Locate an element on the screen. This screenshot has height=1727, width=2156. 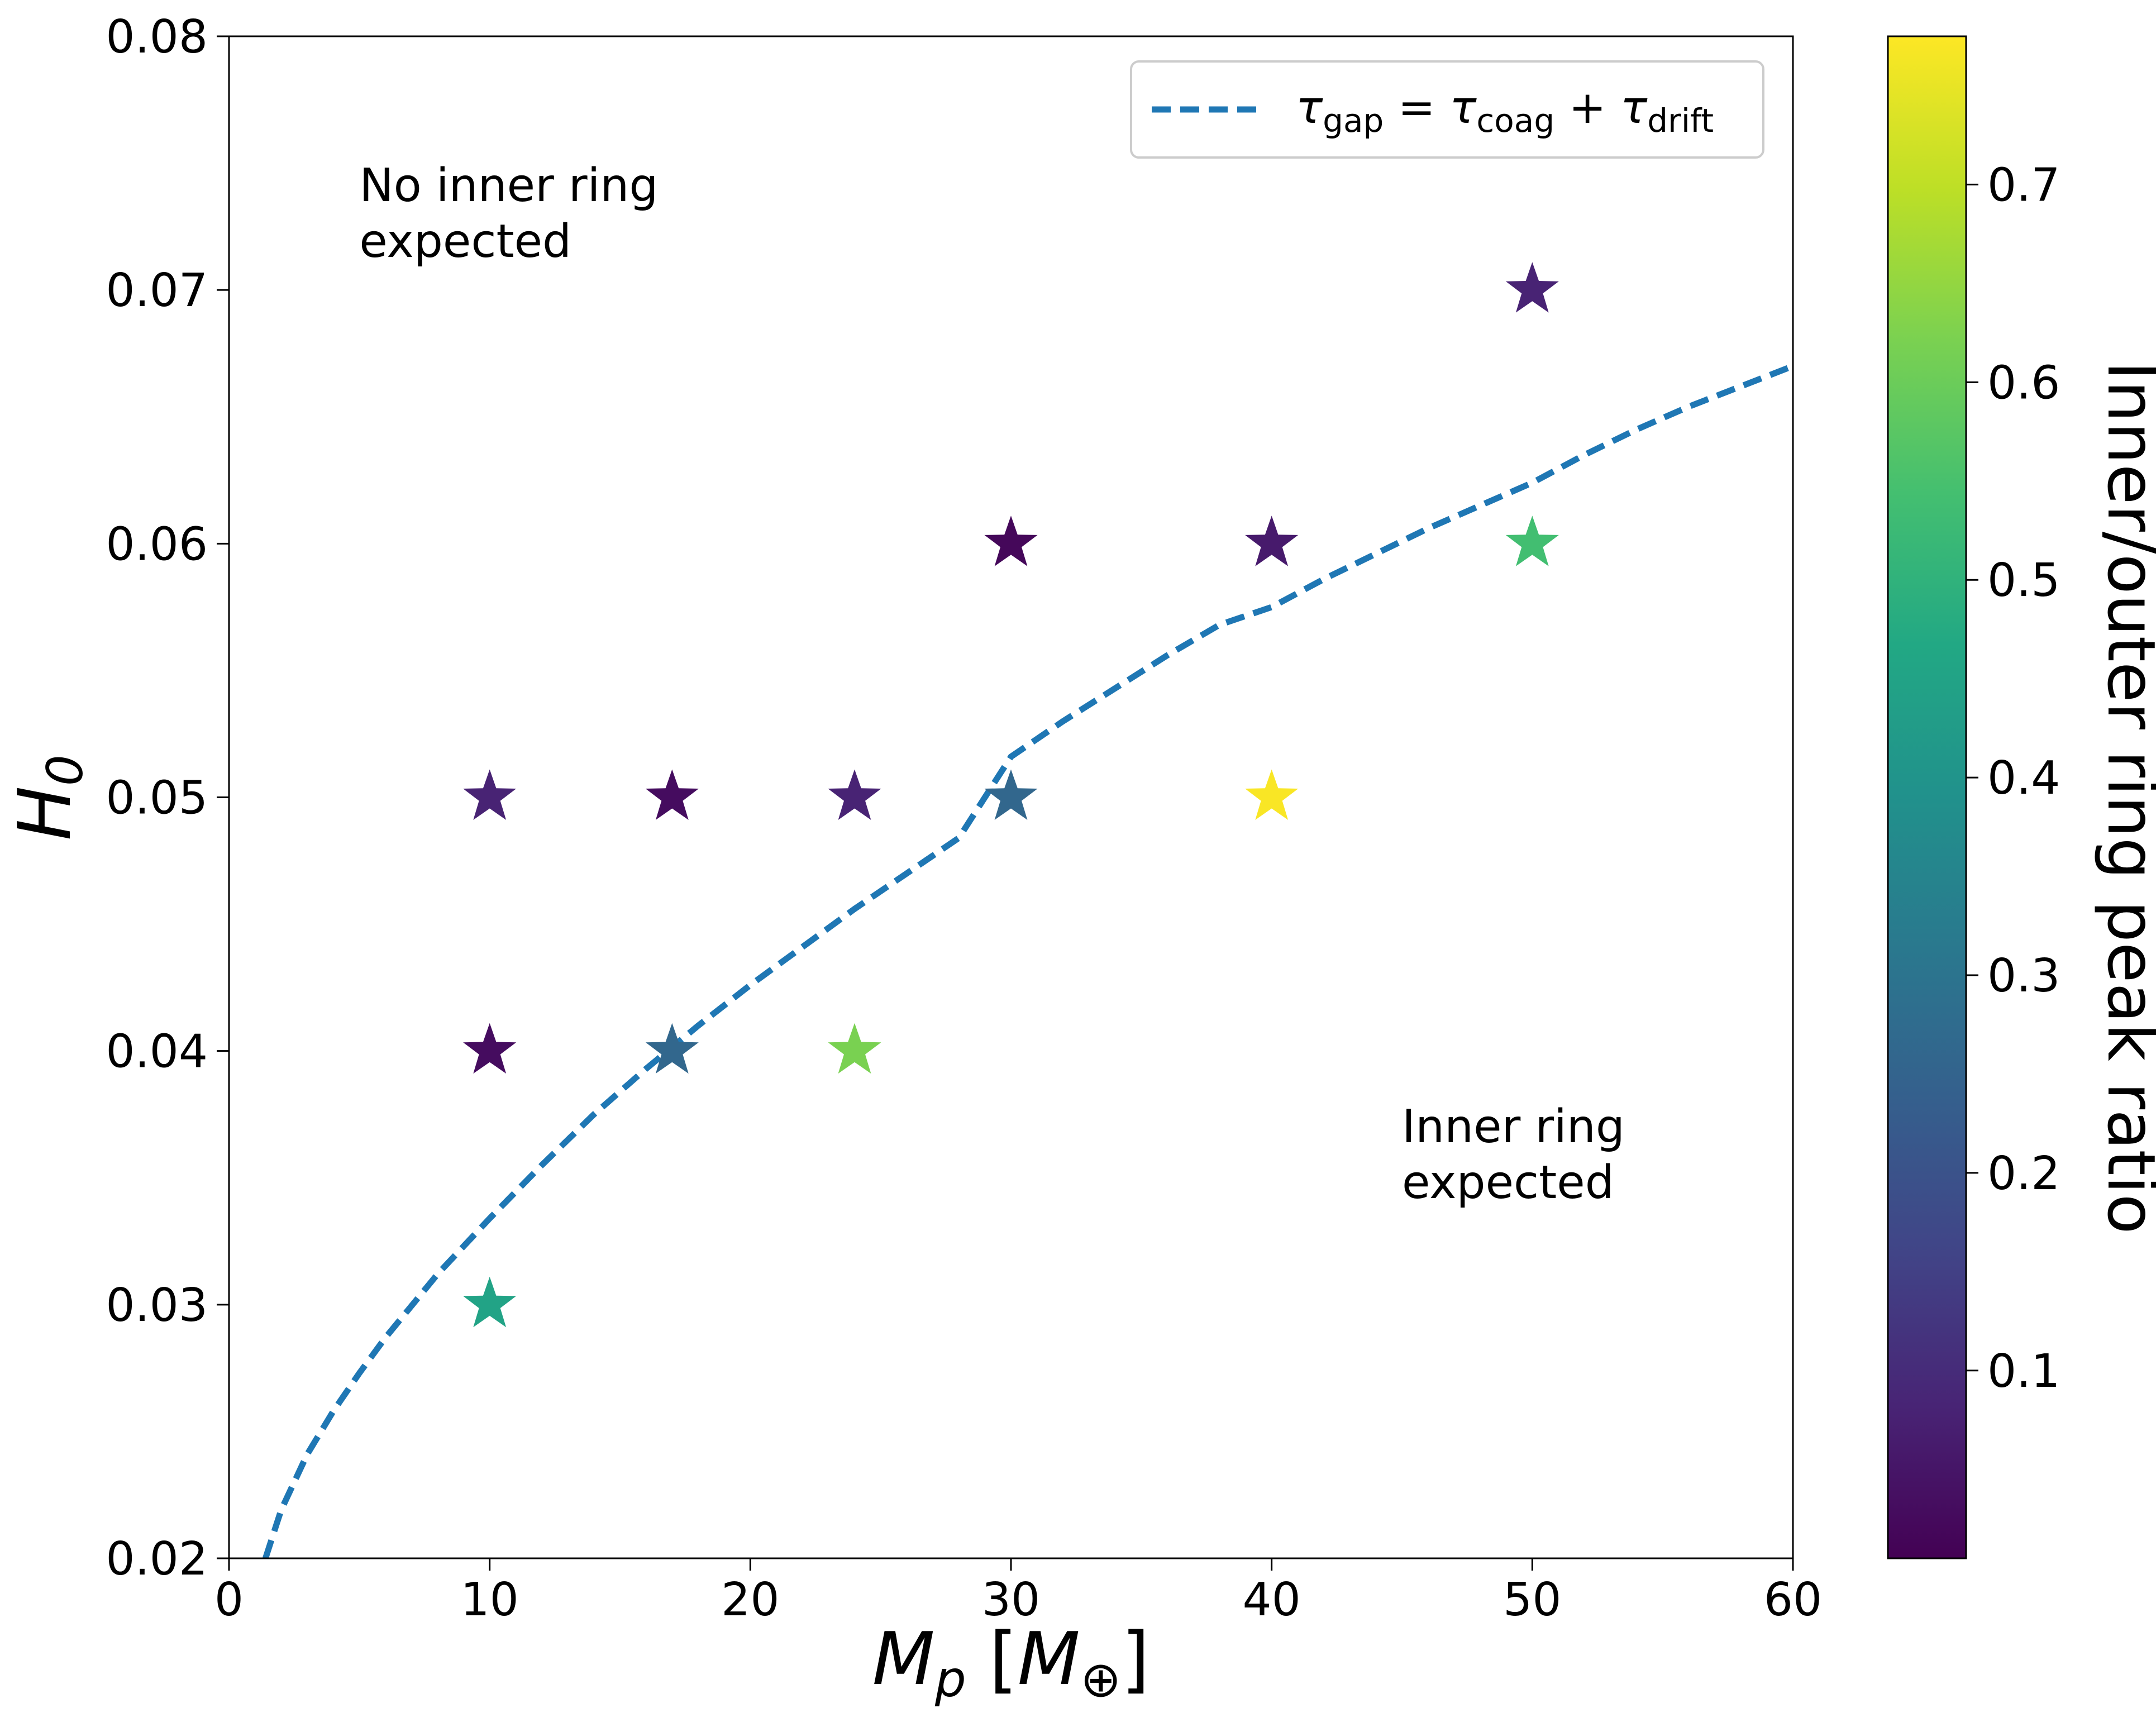
x-axis-ticks: 0 10 20 30 40 50 60 is located at coordinates (1018, 1592).